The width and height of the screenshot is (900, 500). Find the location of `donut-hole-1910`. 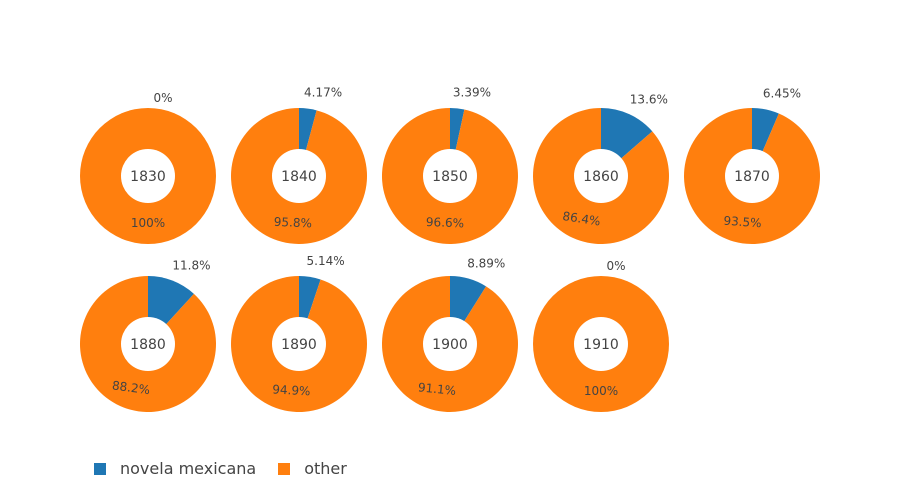

donut-hole-1910 is located at coordinates (601, 344).